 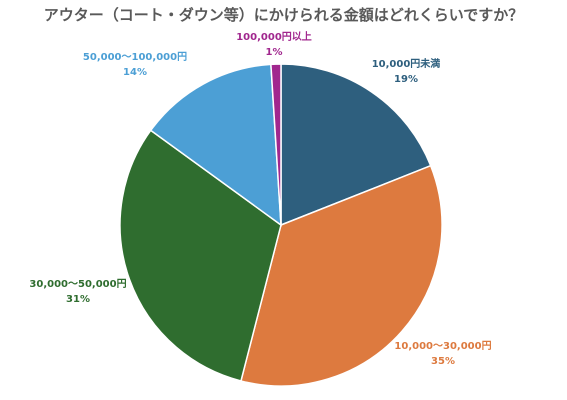 I want to click on slice-category-label: 100,000円以上, so click(x=274, y=37).